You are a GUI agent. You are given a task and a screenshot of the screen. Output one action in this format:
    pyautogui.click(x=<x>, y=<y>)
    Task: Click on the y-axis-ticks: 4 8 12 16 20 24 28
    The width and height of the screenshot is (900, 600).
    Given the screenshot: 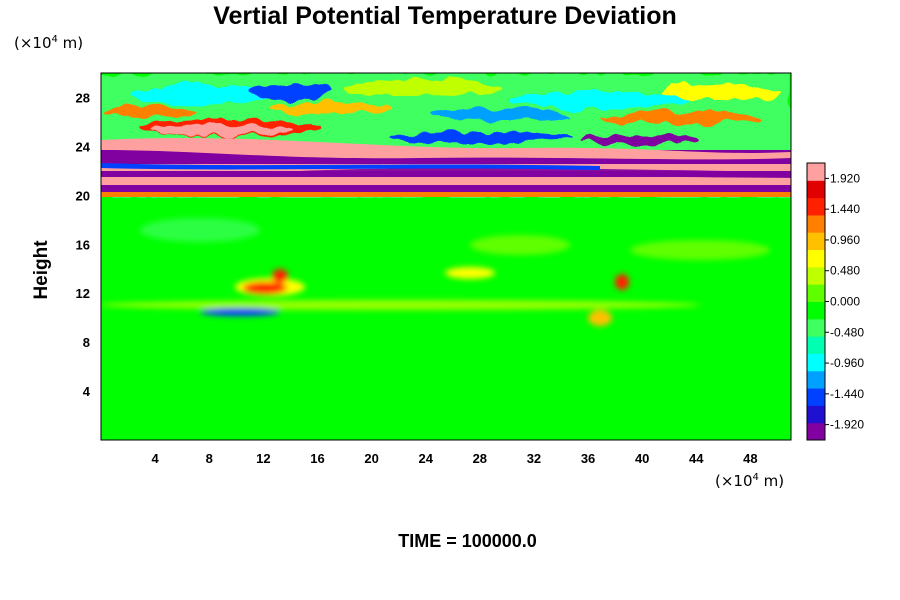 What is the action you would take?
    pyautogui.click(x=83, y=244)
    